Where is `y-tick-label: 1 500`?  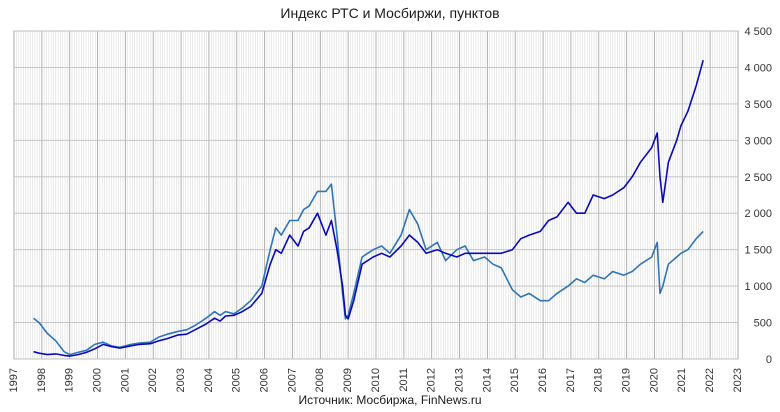
y-tick-label: 1 500 is located at coordinates (758, 251).